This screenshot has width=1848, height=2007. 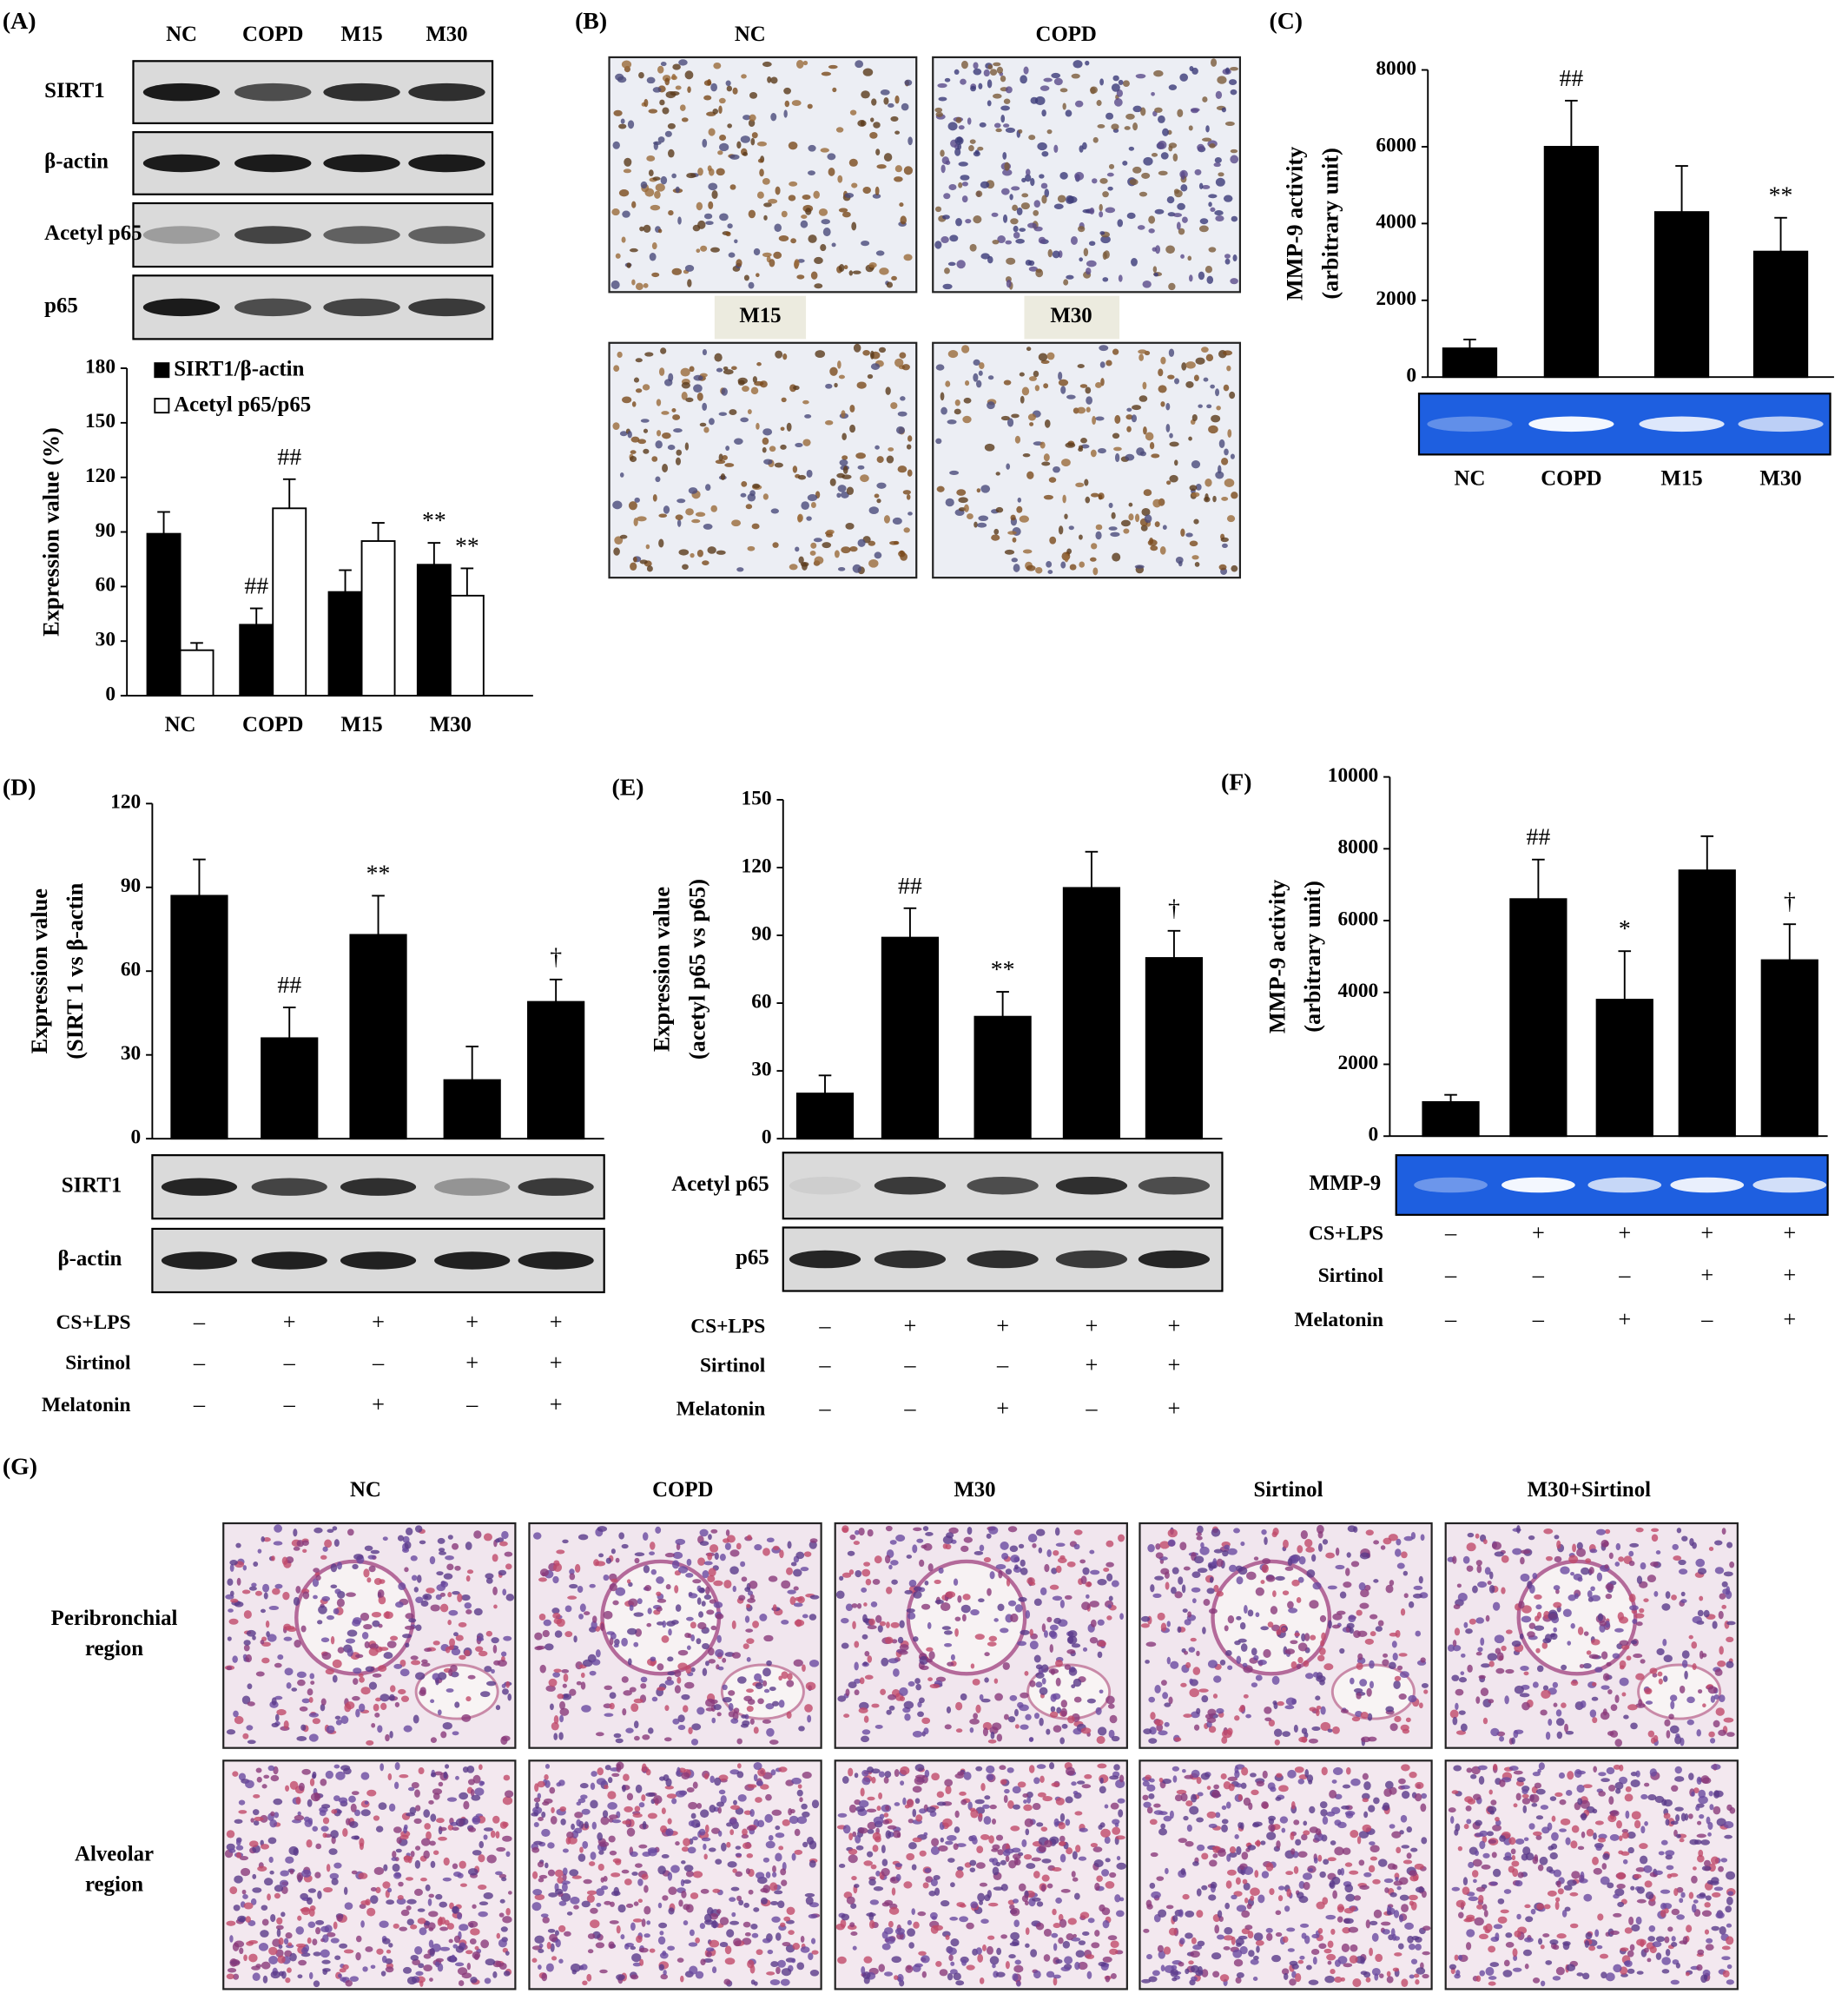 I want to click on significance: **, so click(x=434, y=520).